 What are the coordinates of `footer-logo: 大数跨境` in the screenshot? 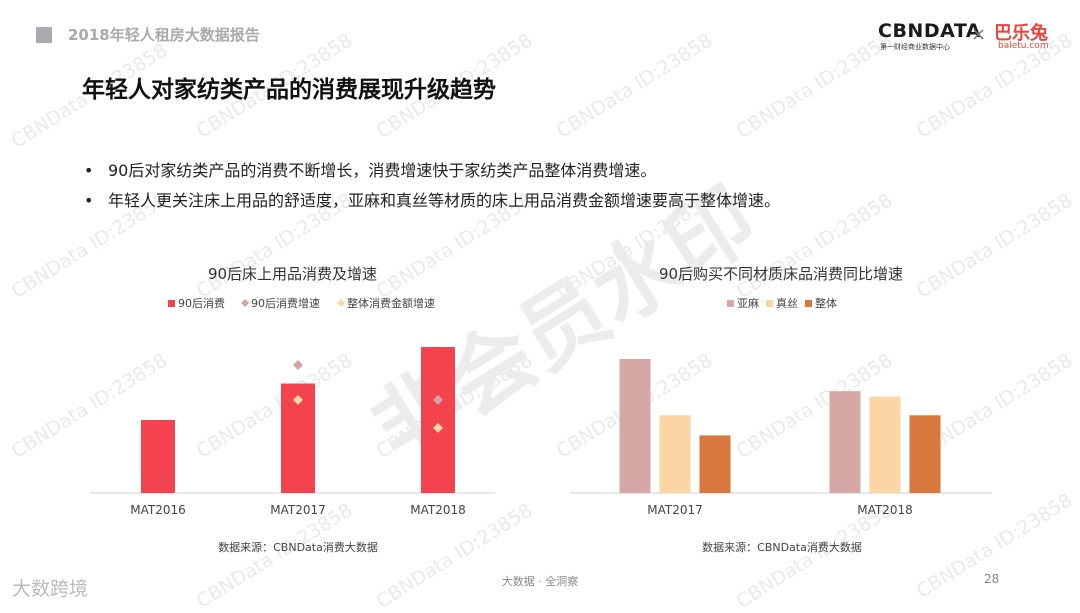 It's located at (50, 589).